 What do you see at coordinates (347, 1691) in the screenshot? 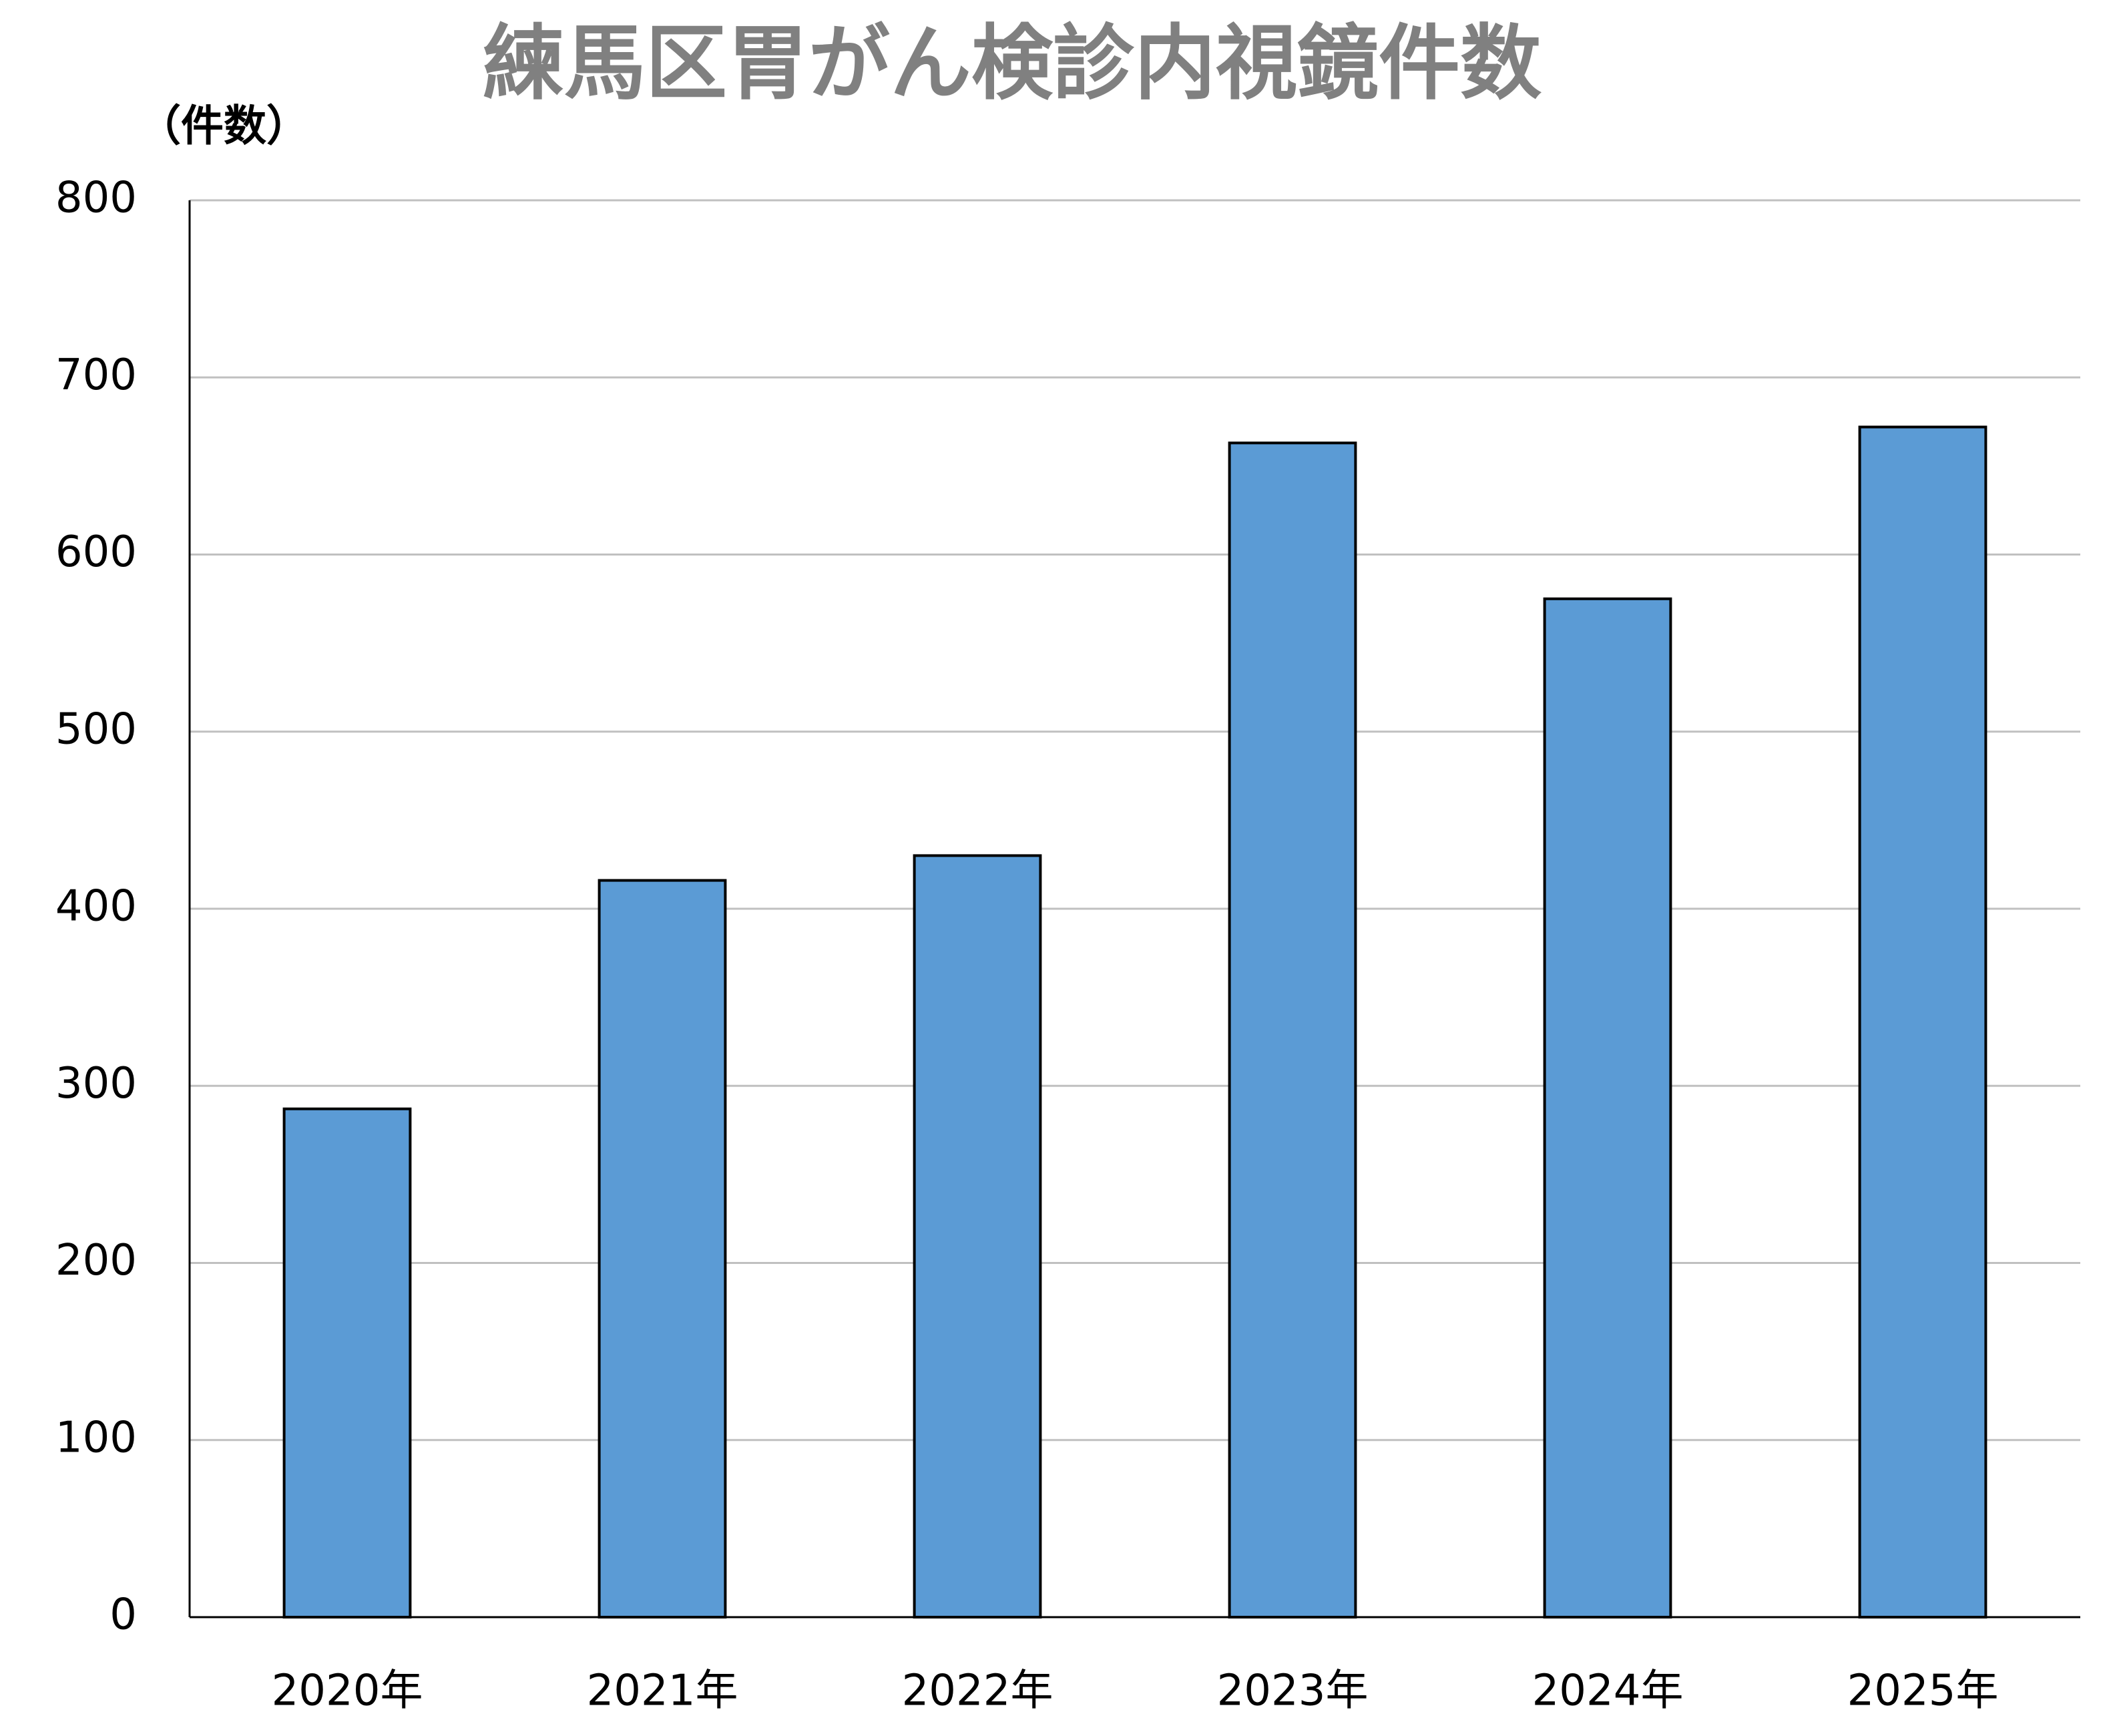
I see `x-tick-label: 2020年` at bounding box center [347, 1691].